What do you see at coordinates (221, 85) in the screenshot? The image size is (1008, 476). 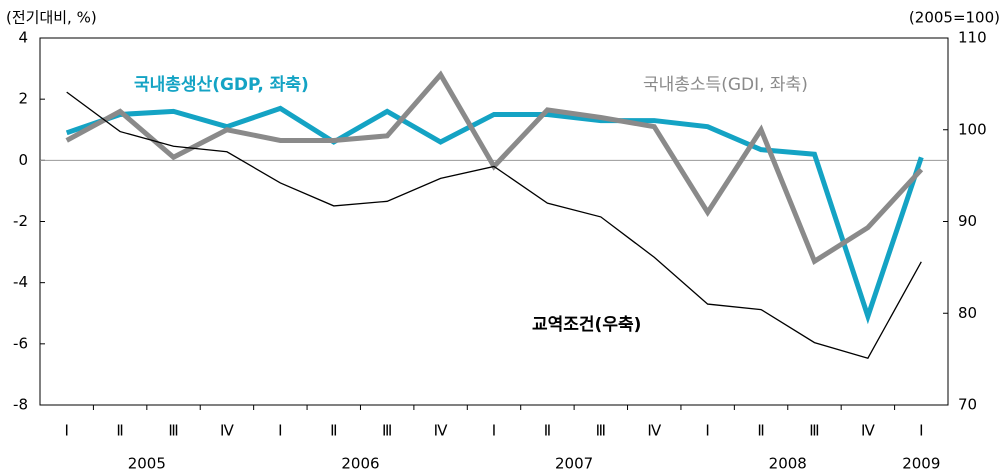 I see `series-label: 국내총생산(GDP, 좌축)` at bounding box center [221, 85].